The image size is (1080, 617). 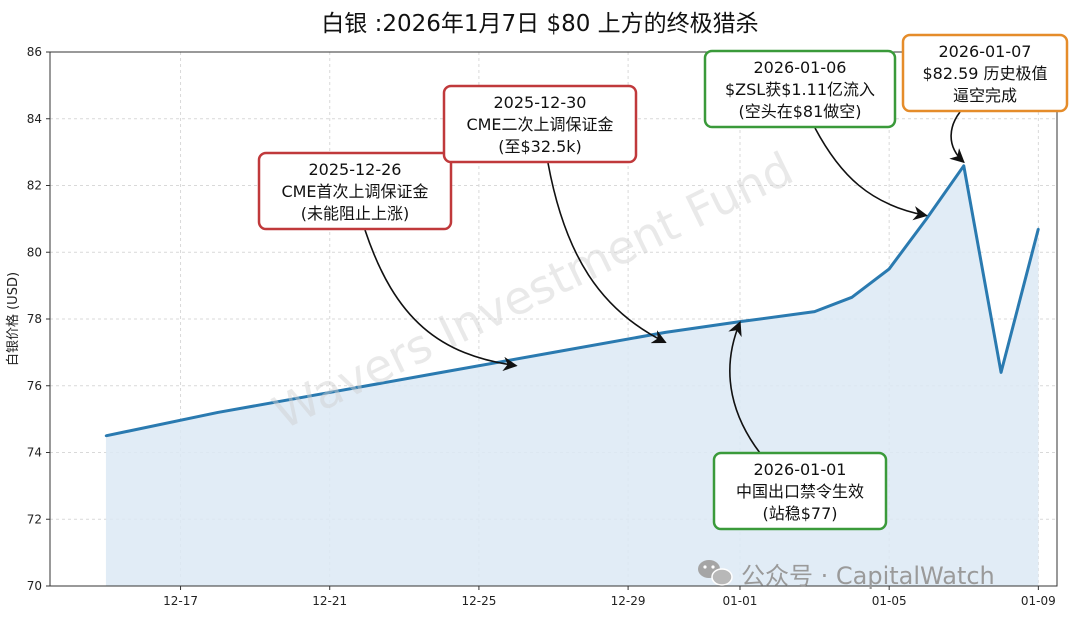 What do you see at coordinates (800, 67) in the screenshot?
I see `annotation-text: 2026-01-06` at bounding box center [800, 67].